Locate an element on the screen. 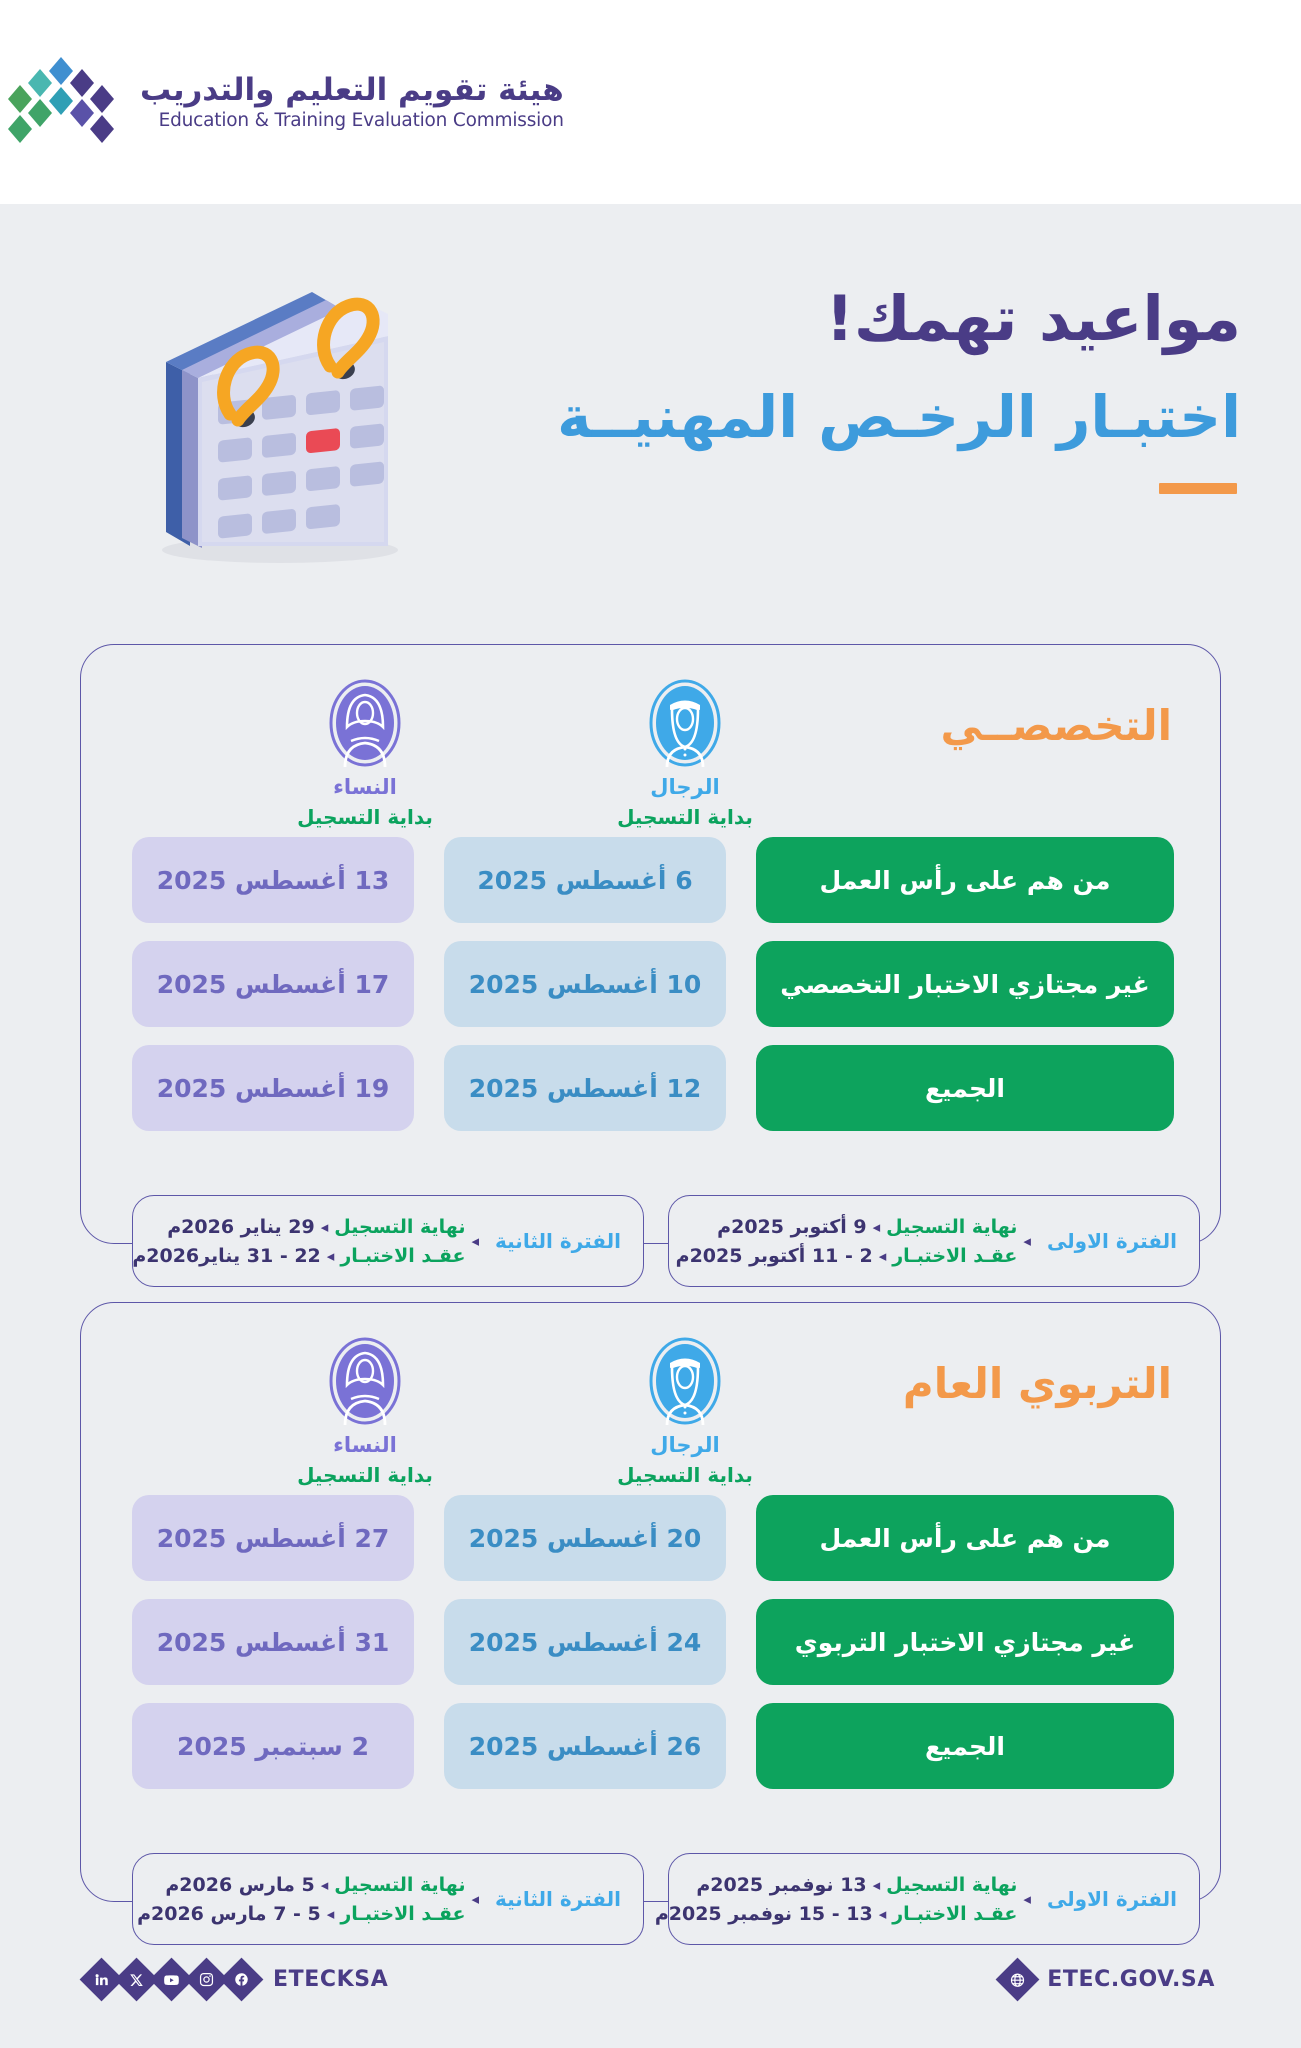 This screenshot has width=1301, height=2048. table-row: الجميع 12 أغسطس 2025 19 أغسطس 2025 is located at coordinates (650, 1088).